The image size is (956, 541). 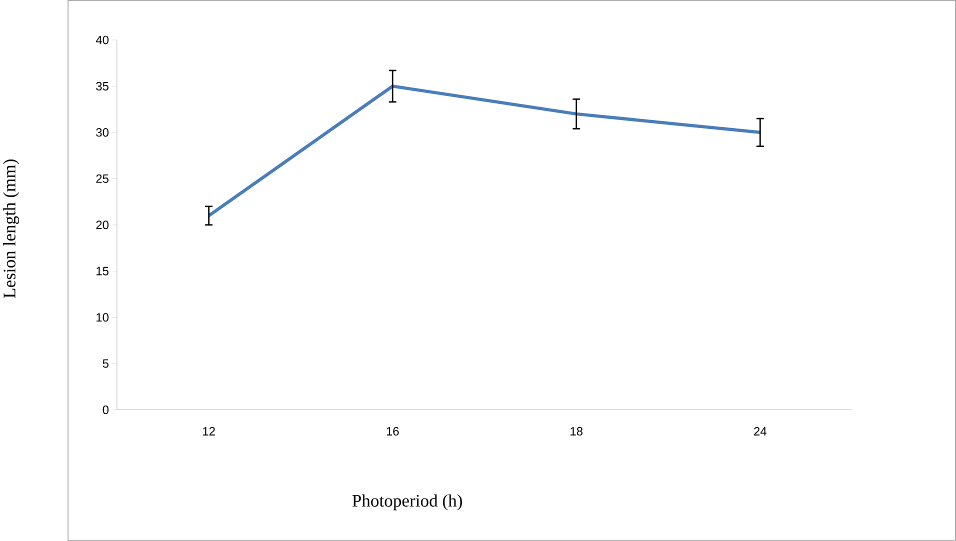 What do you see at coordinates (11, 229) in the screenshot?
I see `y-axis-title: Lesion length (mm)` at bounding box center [11, 229].